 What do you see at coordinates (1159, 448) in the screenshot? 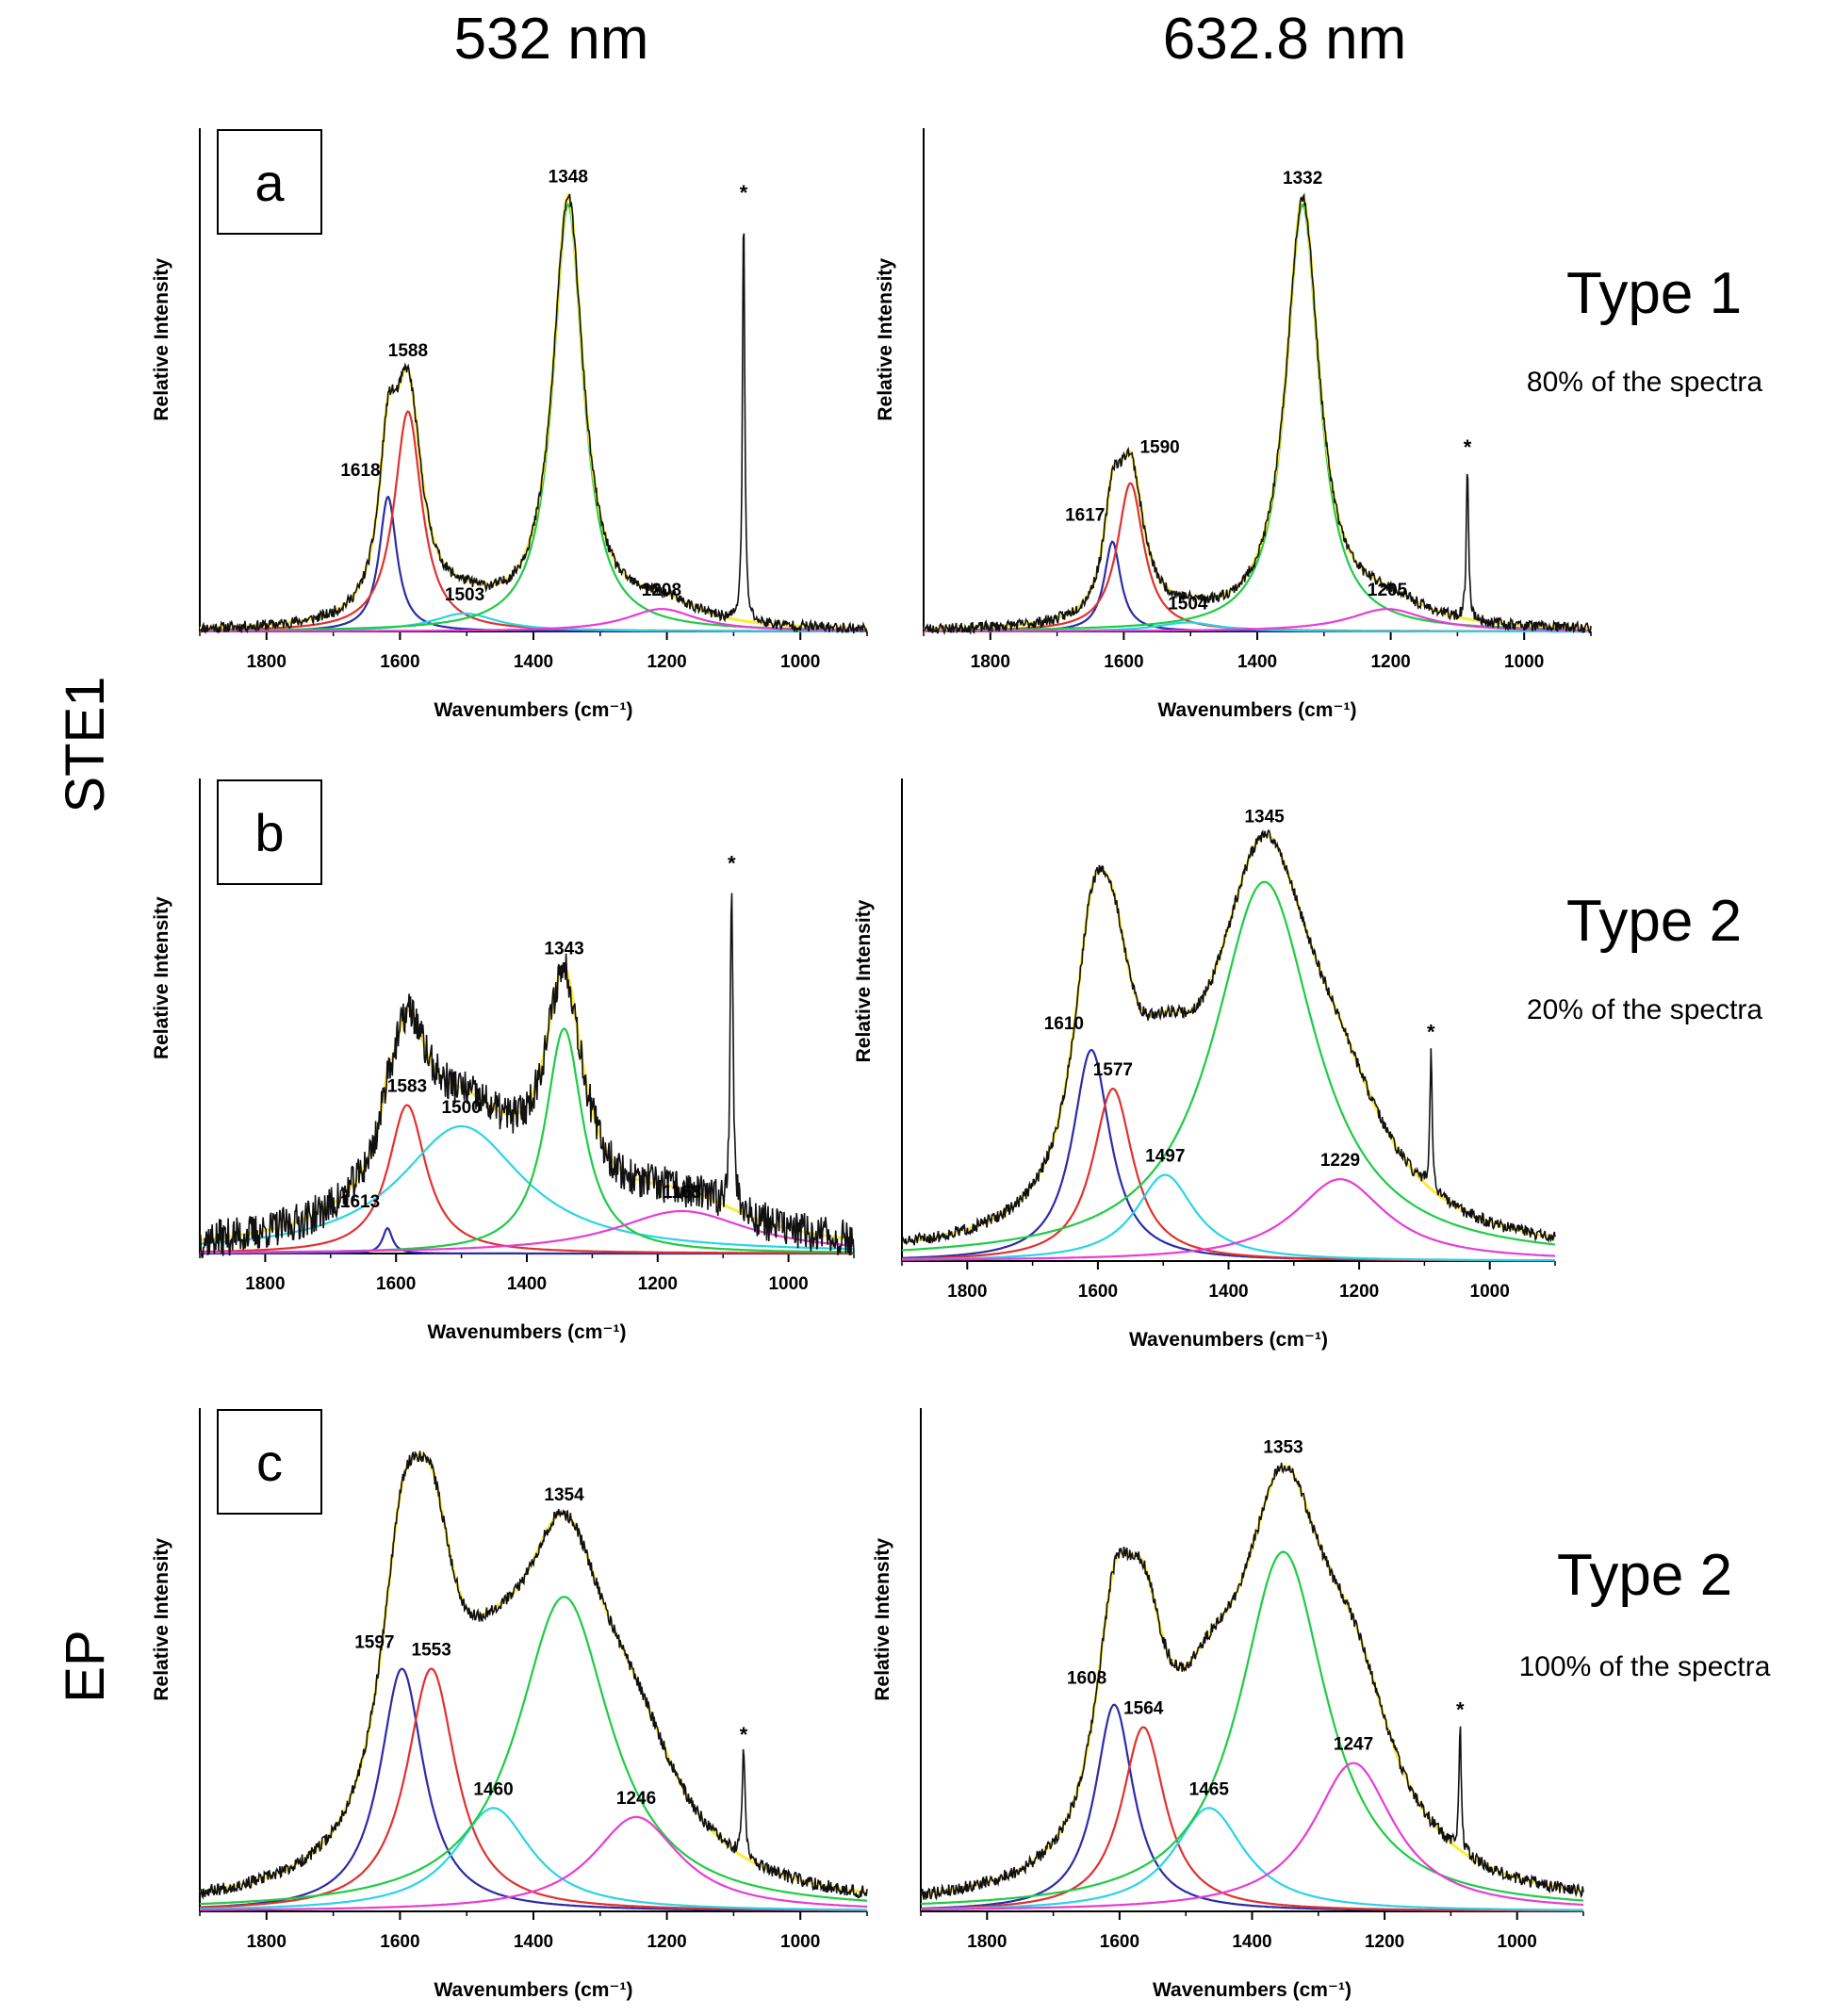
I see `peak-label-1590: 1590` at bounding box center [1159, 448].